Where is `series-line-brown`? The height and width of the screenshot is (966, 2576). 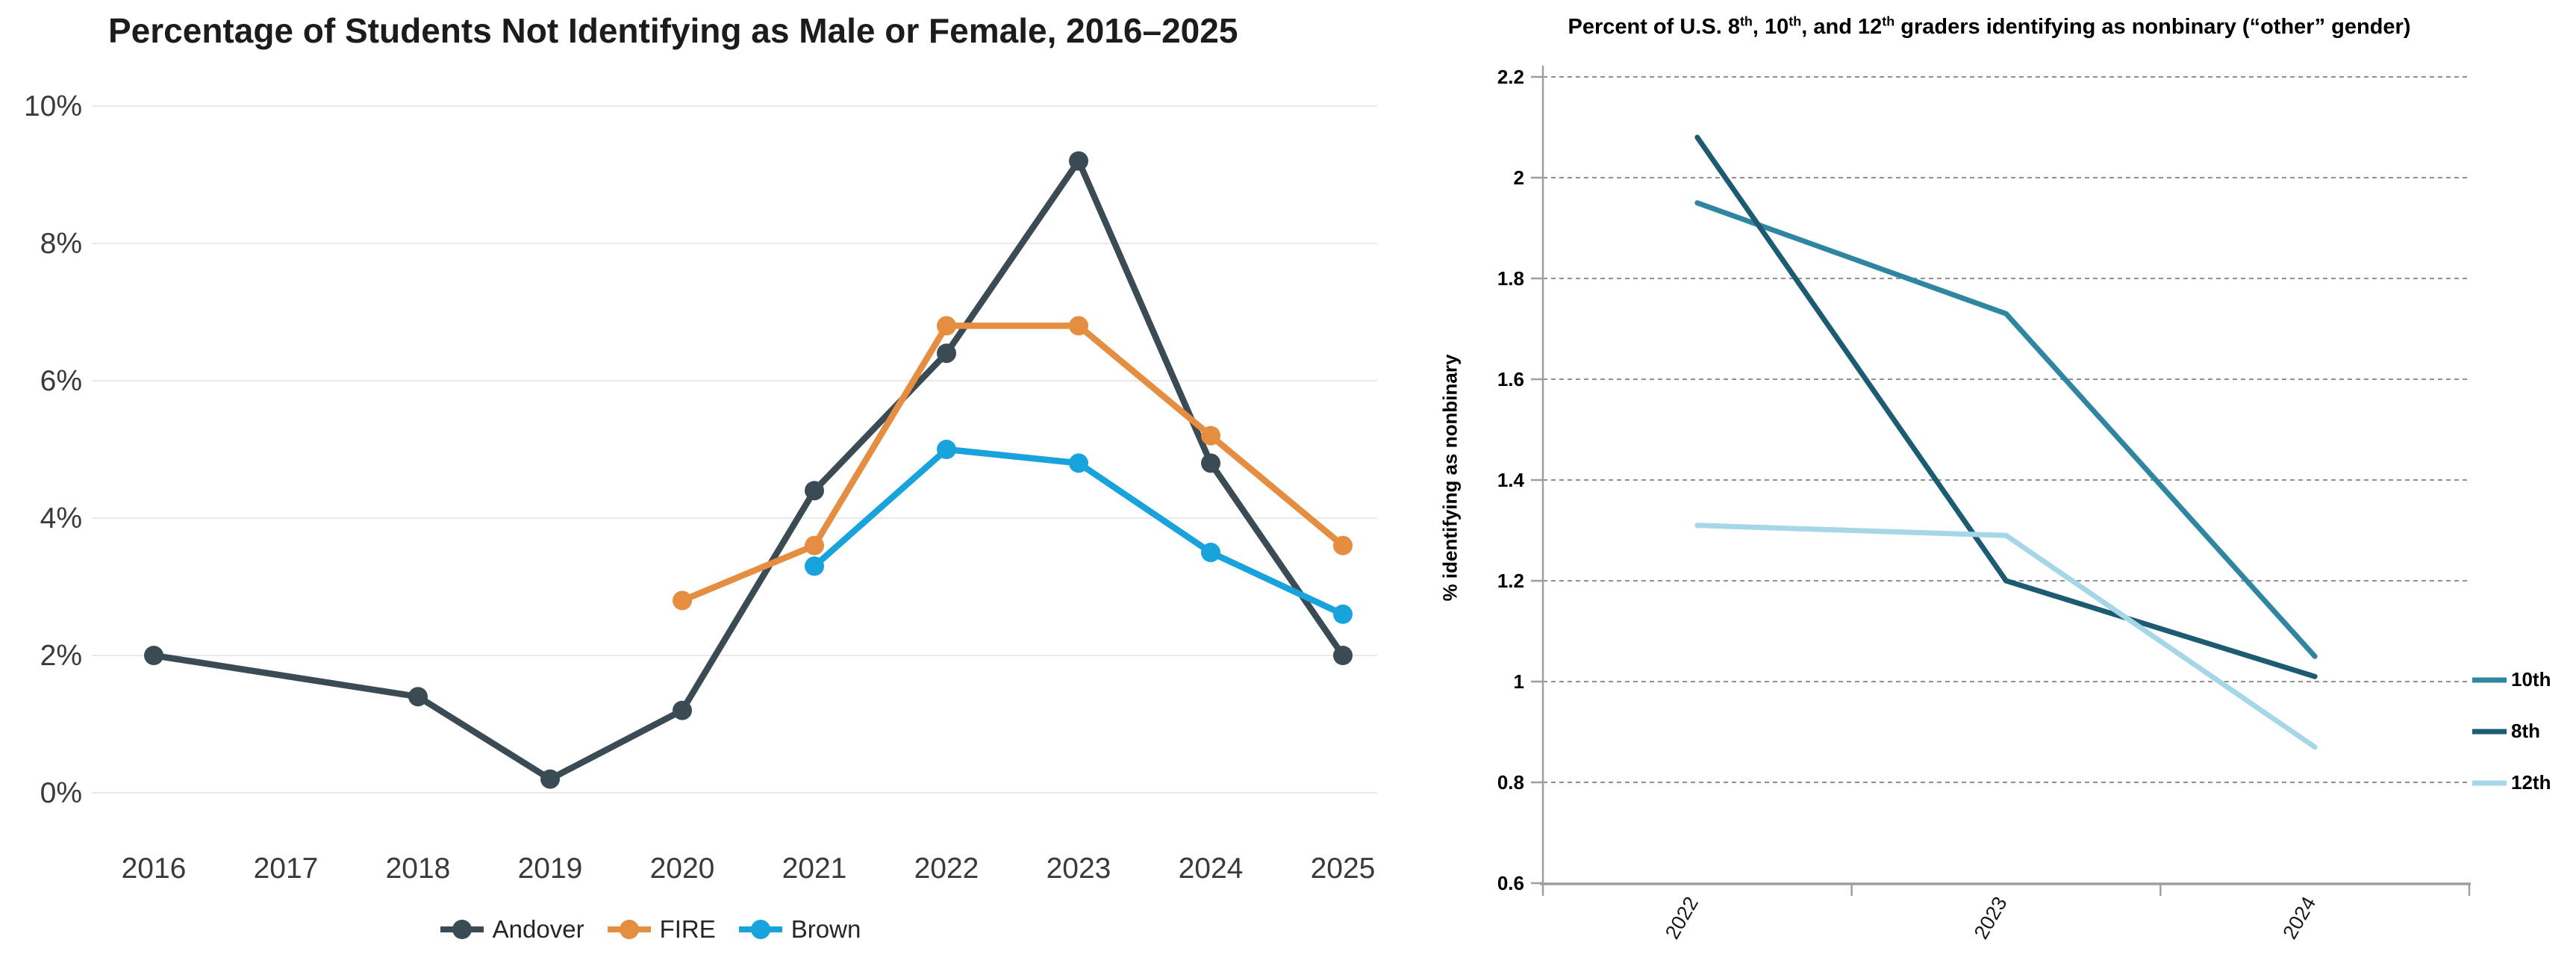
series-line-brown is located at coordinates (1079, 532).